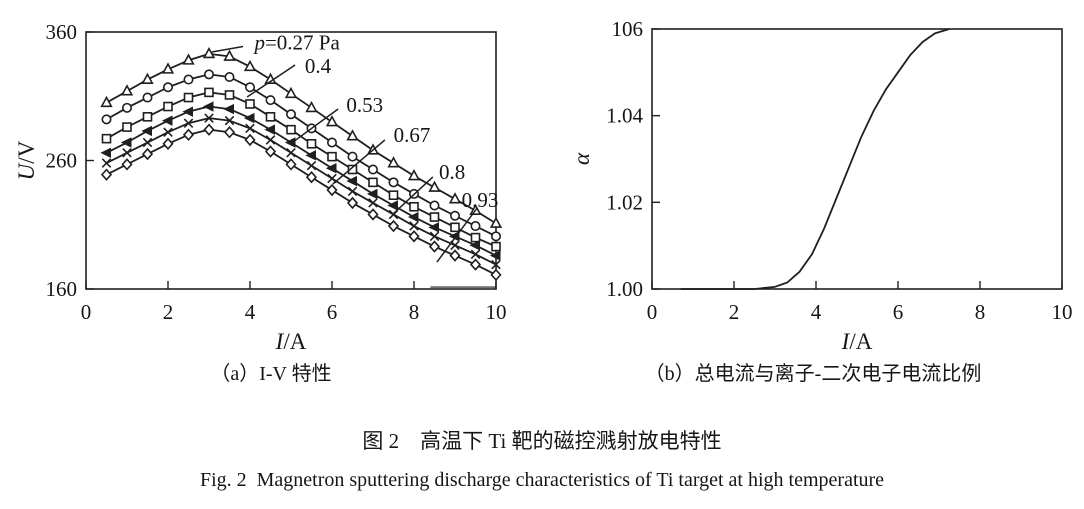  What do you see at coordinates (813, 374) in the screenshot?
I see `chart-b-caption: （b）总电流与离子-二次电子电流比例` at bounding box center [813, 374].